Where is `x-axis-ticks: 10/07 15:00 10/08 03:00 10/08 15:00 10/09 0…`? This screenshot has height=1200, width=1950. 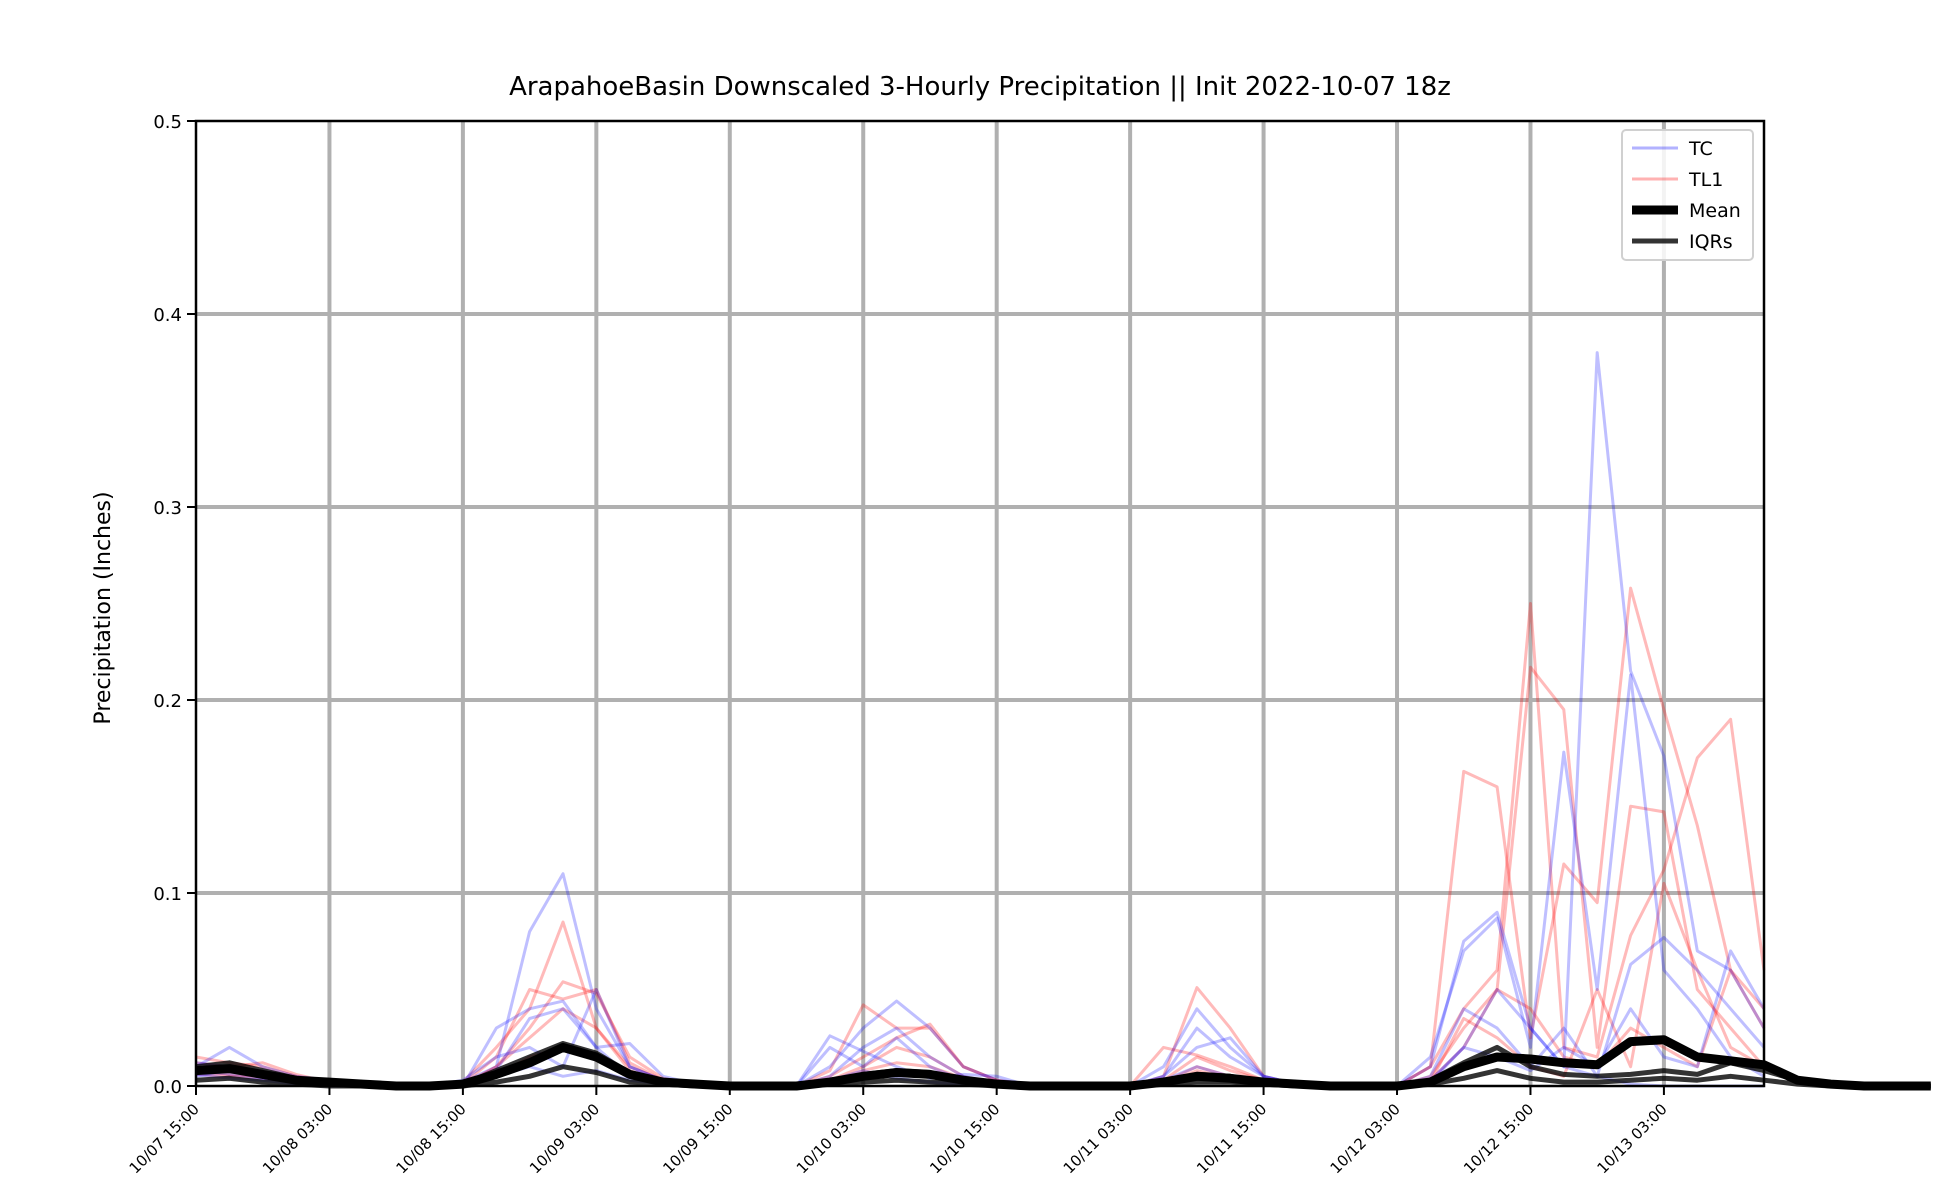
x-axis-ticks: 10/07 15:00 10/08 03:00 10/08 15:00 10/09 0… is located at coordinates (898, 1131).